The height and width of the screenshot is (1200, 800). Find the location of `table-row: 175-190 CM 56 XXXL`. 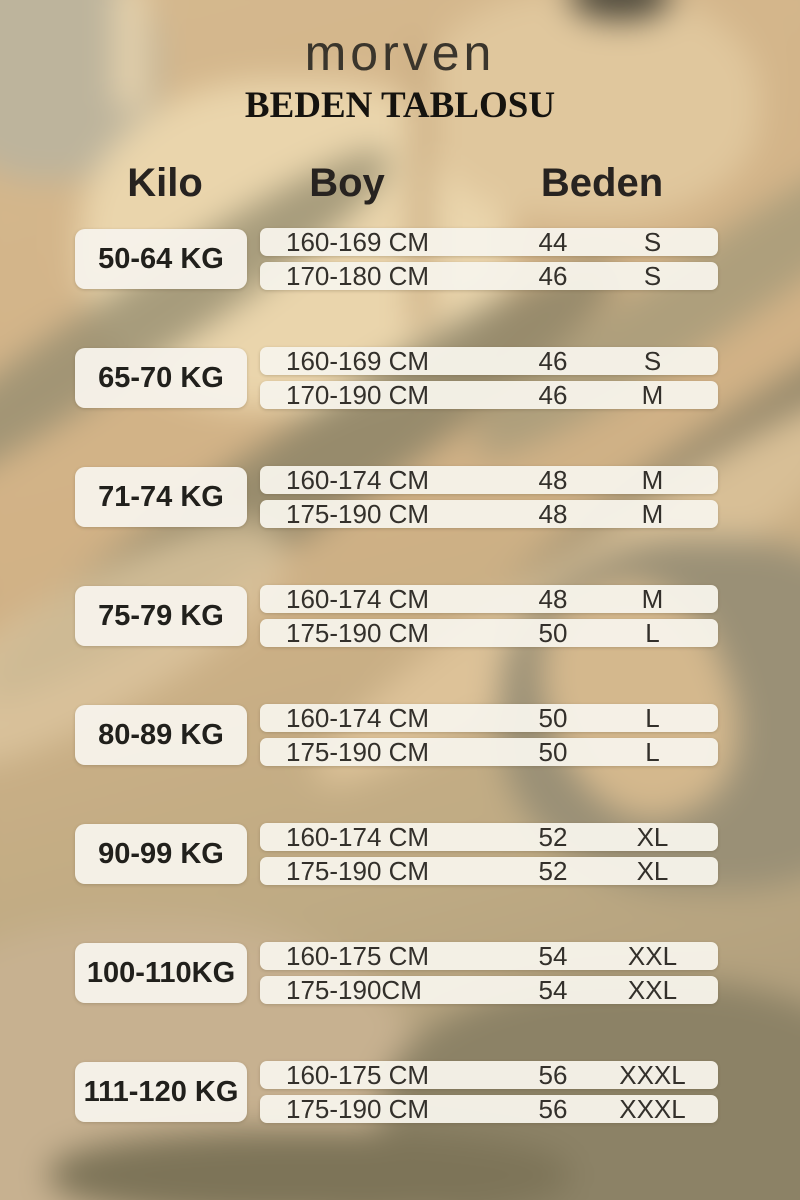

table-row: 175-190 CM 56 XXXL is located at coordinates (489, 1109).